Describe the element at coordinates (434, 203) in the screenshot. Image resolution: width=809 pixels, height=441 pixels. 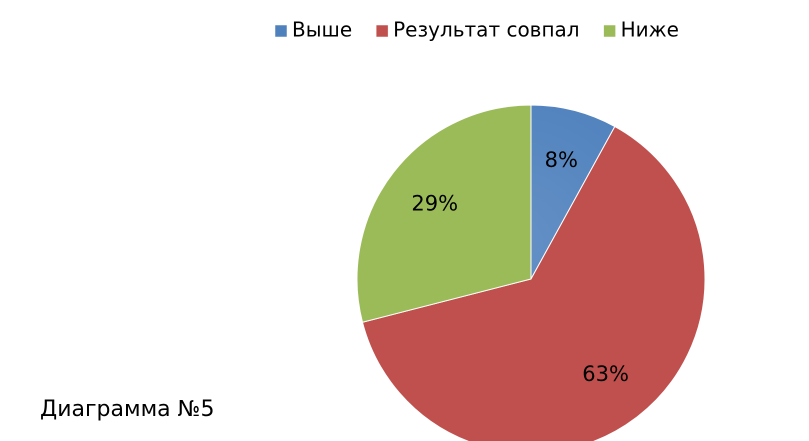
I see `slice-label: 29%` at that location.